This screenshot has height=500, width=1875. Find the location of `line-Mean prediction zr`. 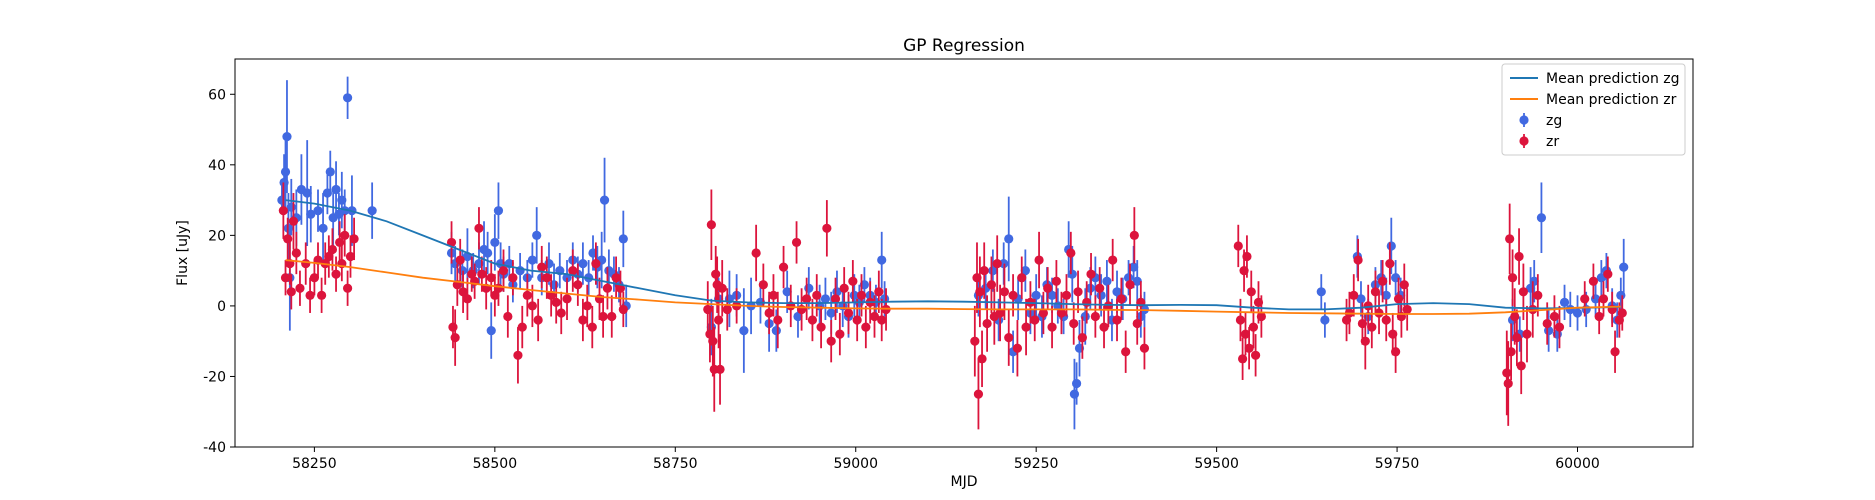

line-Mean prediction zr is located at coordinates (953, 287).